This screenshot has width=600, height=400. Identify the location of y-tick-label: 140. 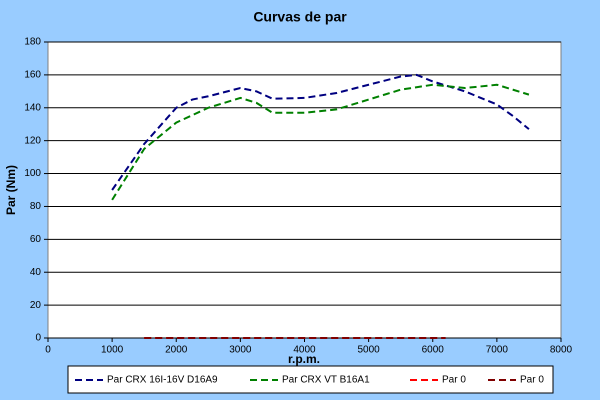
(32, 107).